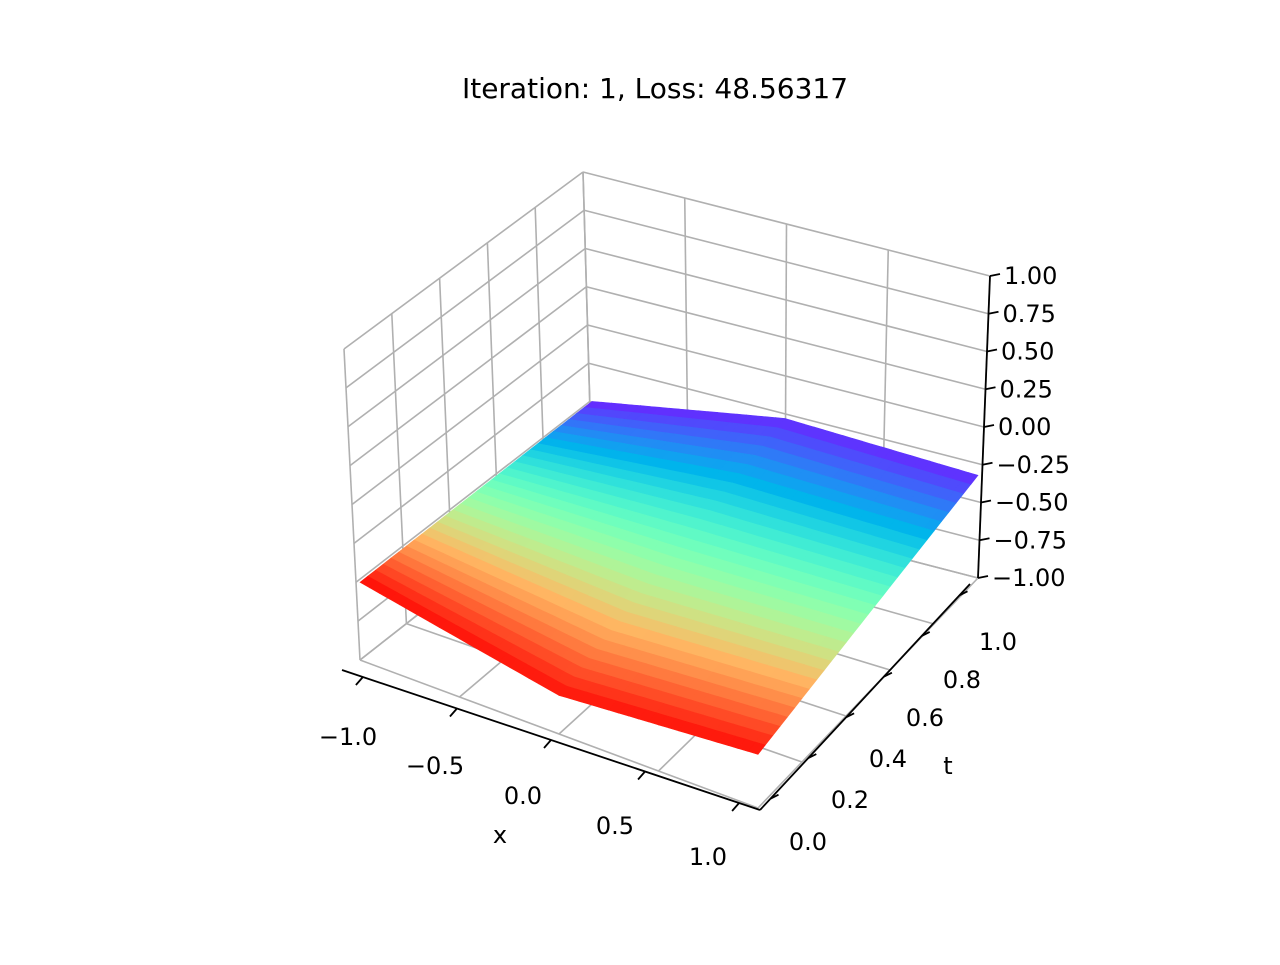  What do you see at coordinates (1030, 276) in the screenshot?
I see `z-tick-label: 1.00` at bounding box center [1030, 276].